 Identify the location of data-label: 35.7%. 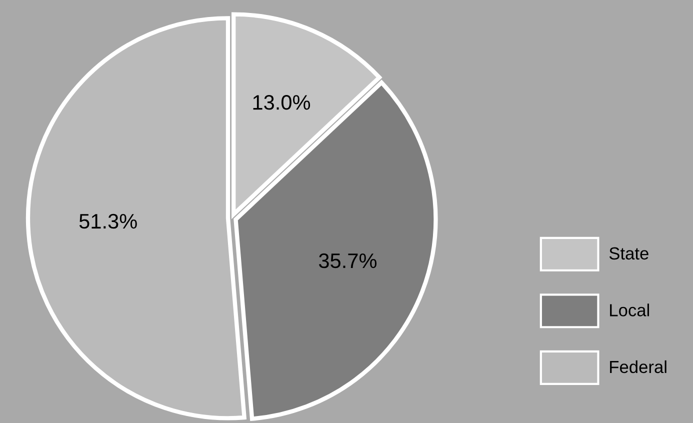
(347, 260).